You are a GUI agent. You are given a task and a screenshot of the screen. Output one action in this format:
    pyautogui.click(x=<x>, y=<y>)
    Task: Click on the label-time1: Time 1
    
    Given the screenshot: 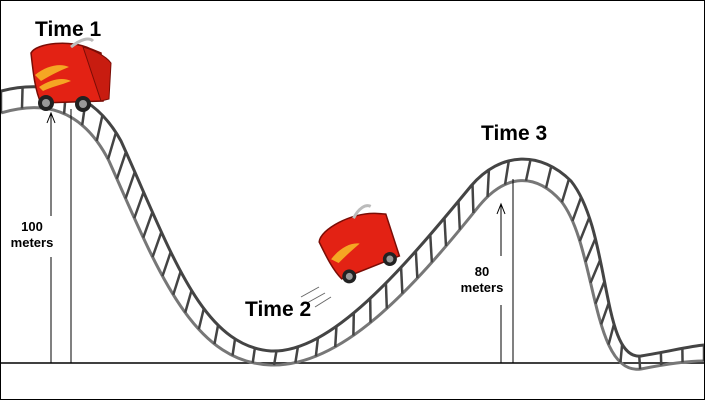 What is the action you would take?
    pyautogui.click(x=68, y=29)
    